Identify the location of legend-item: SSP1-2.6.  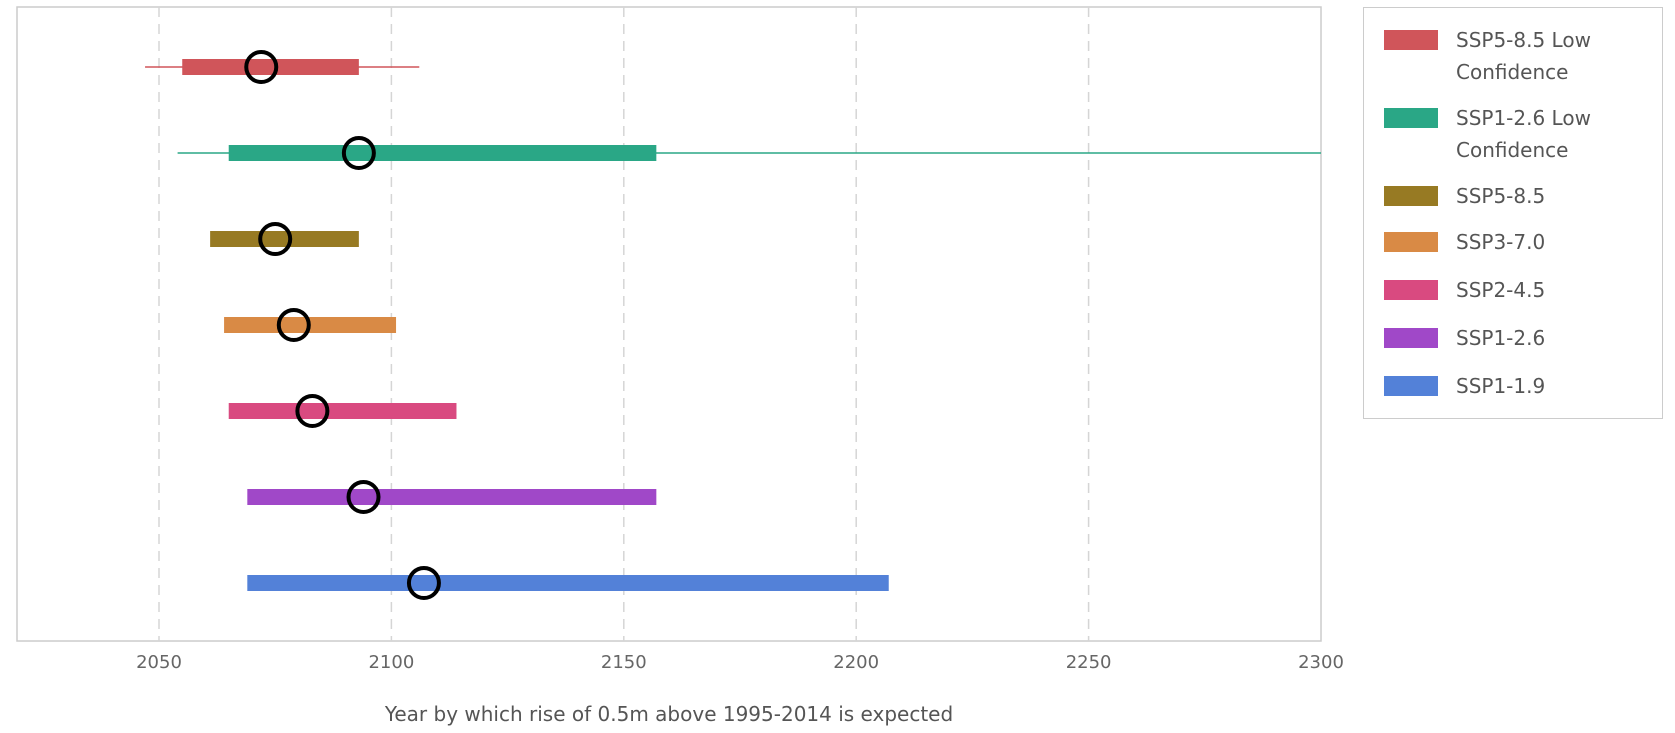
(1515, 340).